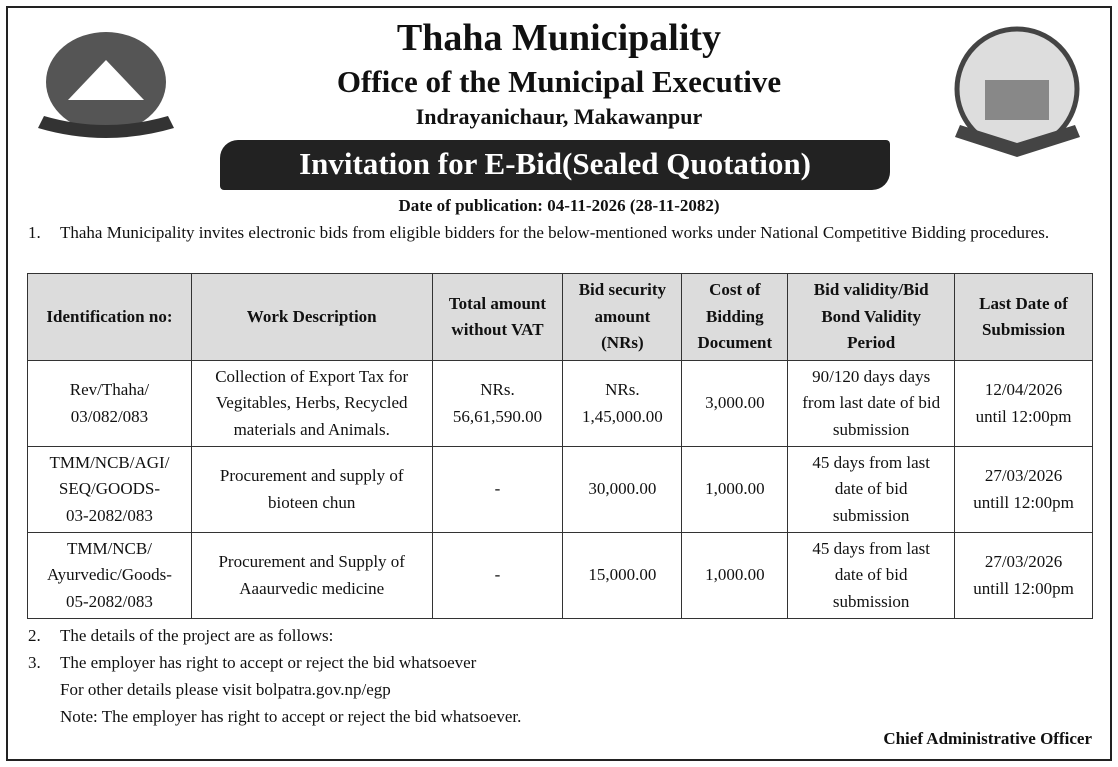 Image resolution: width=1118 pixels, height=767 pixels. I want to click on item-number: 2., so click(34, 635).